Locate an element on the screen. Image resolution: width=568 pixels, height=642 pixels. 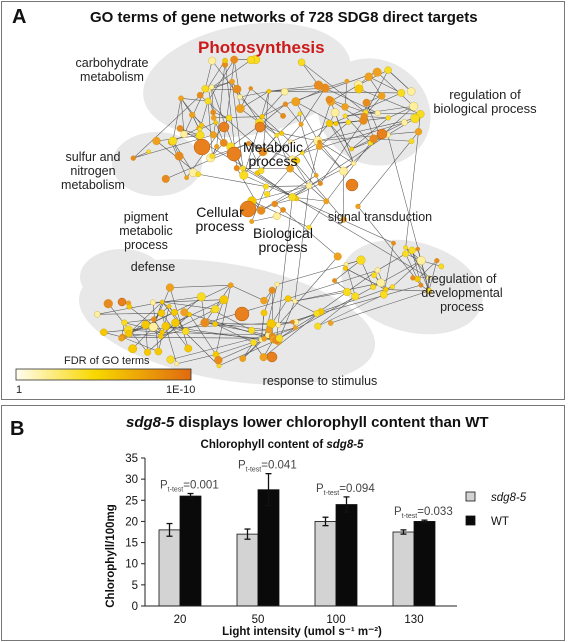
bar-wt is located at coordinates (424, 564).